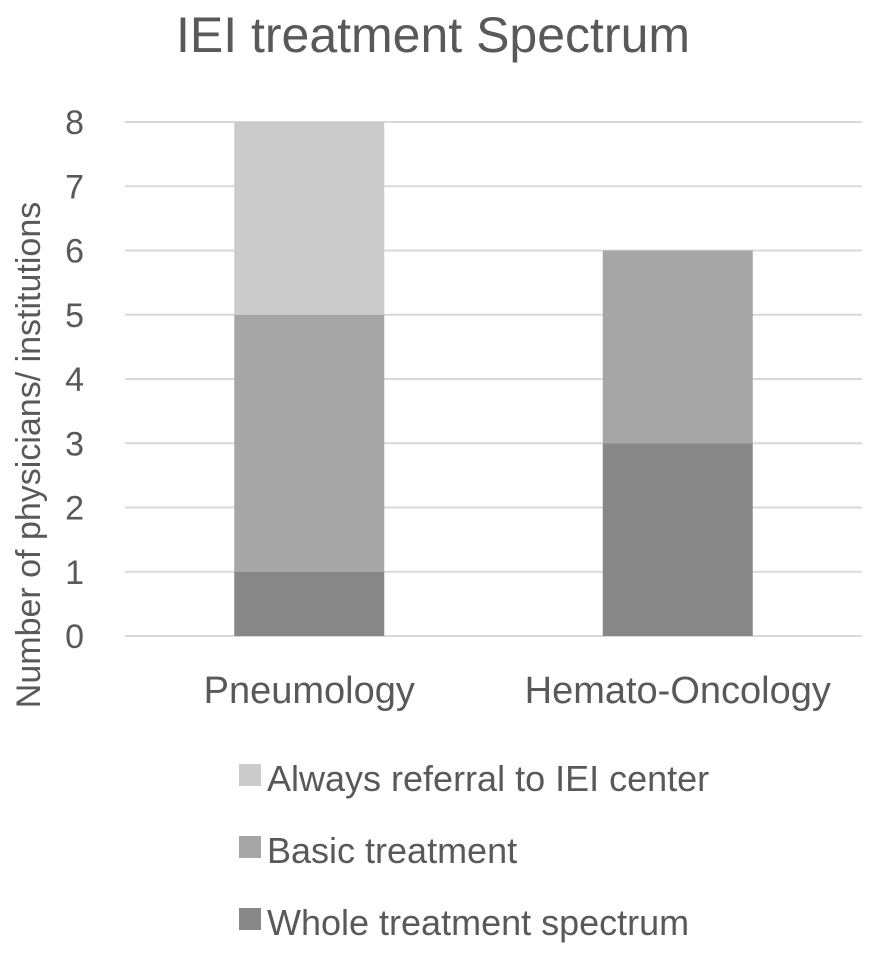 The image size is (886, 957). I want to click on x-axis-categories: Pneumology Hemato-Oncology, so click(517, 691).